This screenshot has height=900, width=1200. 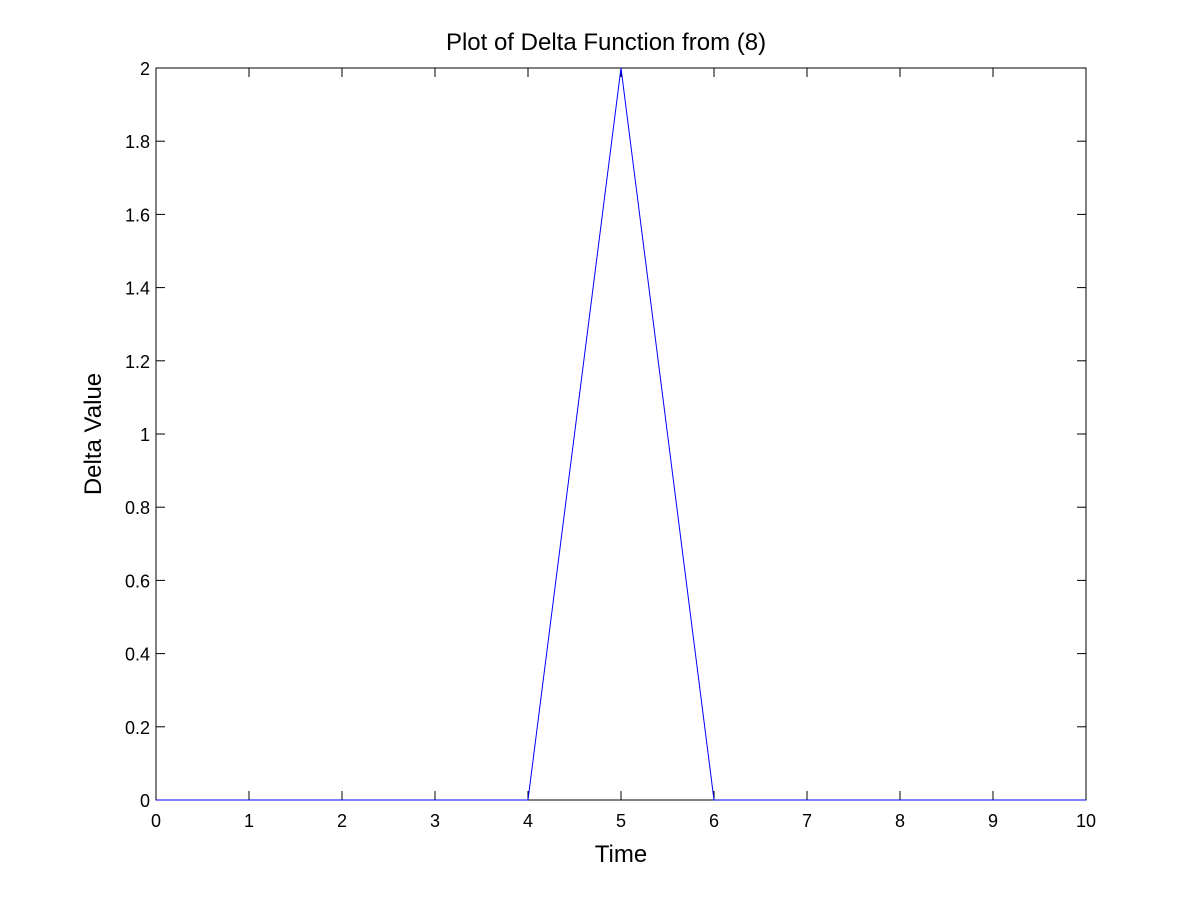 I want to click on y-tick-label: 0.6, so click(x=137, y=581).